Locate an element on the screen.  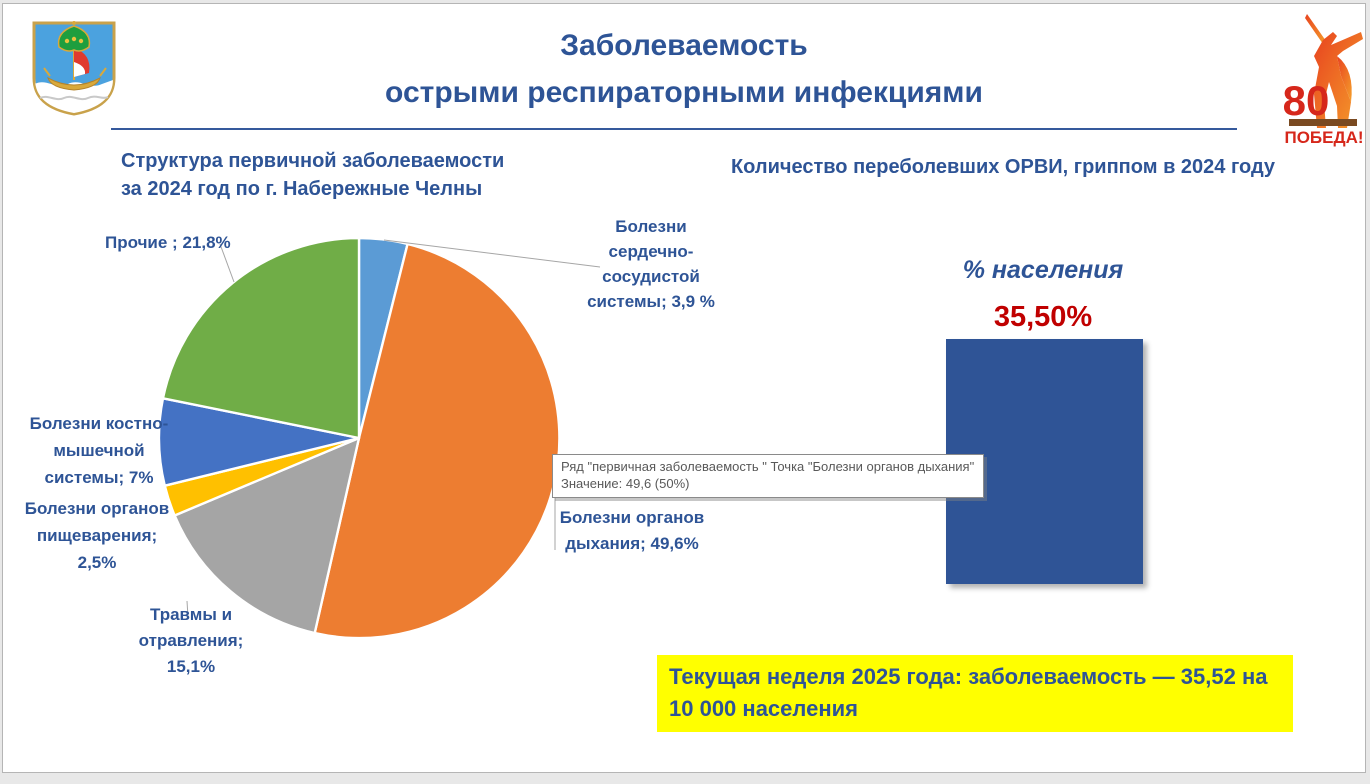
pie-label-other: Прочие ; 21,8% is located at coordinates (168, 242).